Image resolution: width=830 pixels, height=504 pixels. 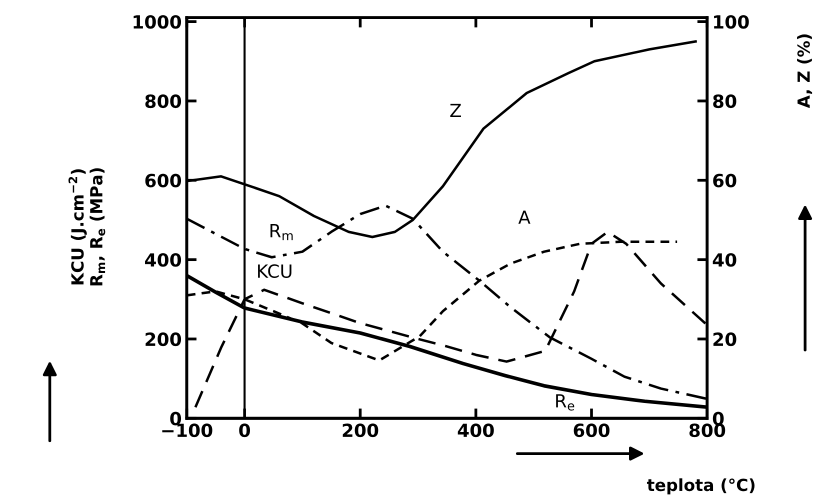 What do you see at coordinates (244, 431) in the screenshot?
I see `x-tick-label: 0` at bounding box center [244, 431].